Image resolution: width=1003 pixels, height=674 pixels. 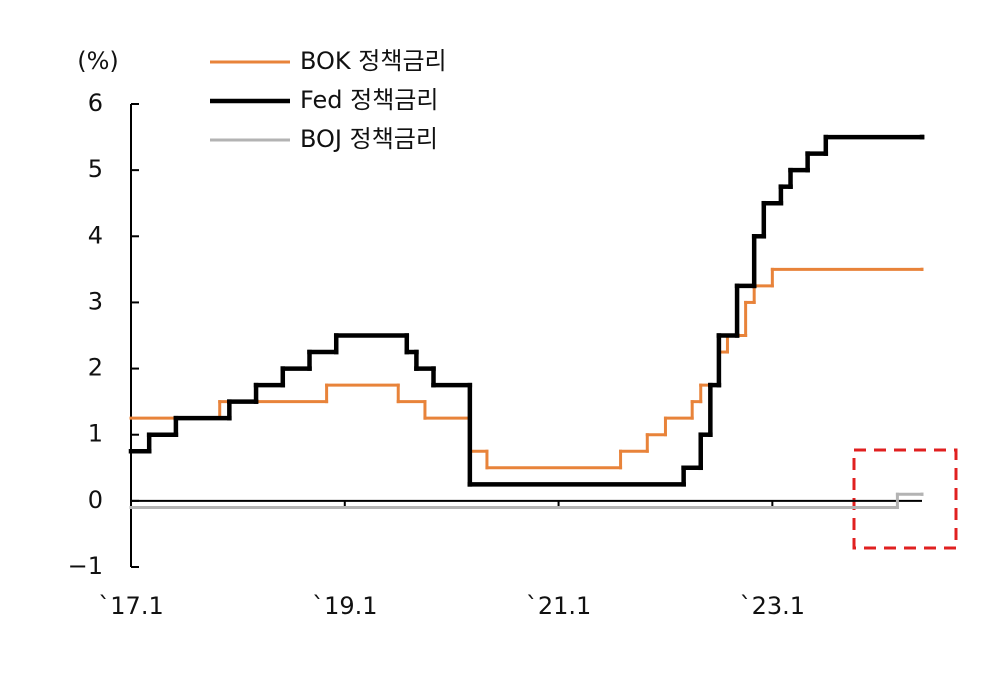 What do you see at coordinates (369, 139) in the screenshot?
I see `legend-label: BOJ 정책금리` at bounding box center [369, 139].